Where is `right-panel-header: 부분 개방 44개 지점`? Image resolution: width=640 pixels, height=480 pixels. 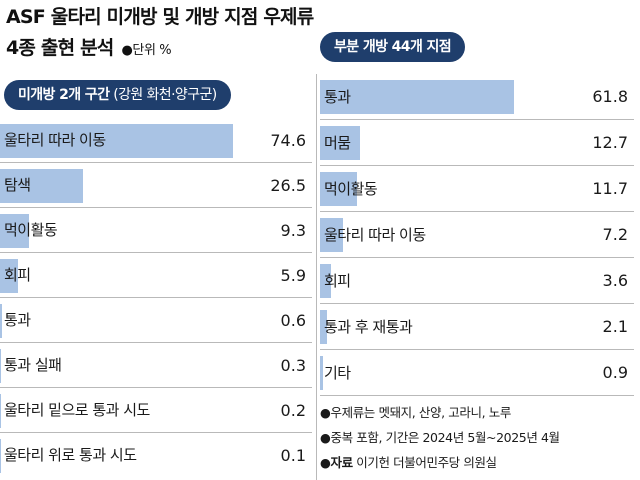 right-panel-header: 부분 개방 44개 지점 is located at coordinates (393, 47).